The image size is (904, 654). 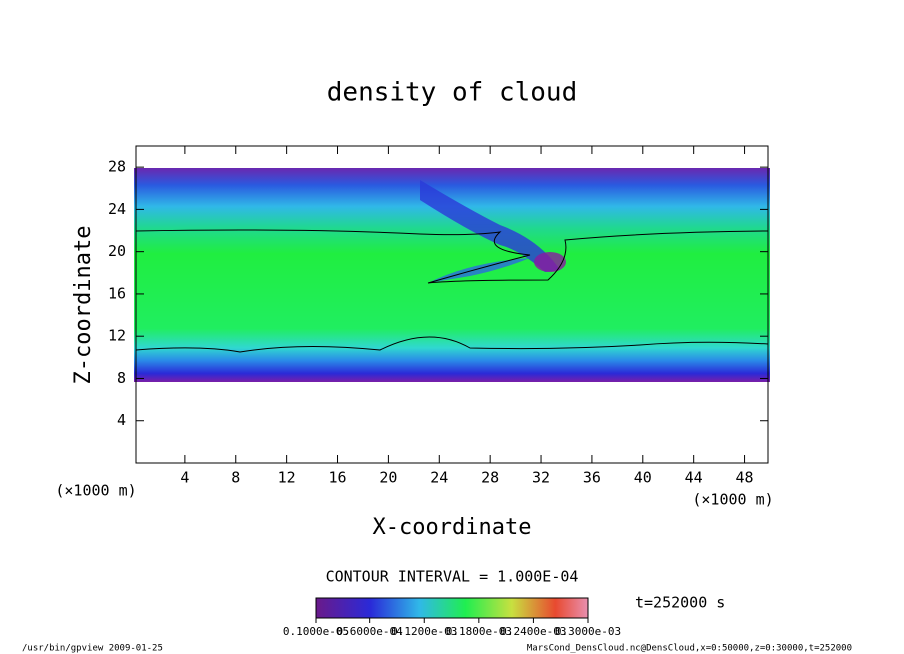 What do you see at coordinates (370, 631) in the screenshot?
I see `colorbar-label: 0.6000e-04` at bounding box center [370, 631].